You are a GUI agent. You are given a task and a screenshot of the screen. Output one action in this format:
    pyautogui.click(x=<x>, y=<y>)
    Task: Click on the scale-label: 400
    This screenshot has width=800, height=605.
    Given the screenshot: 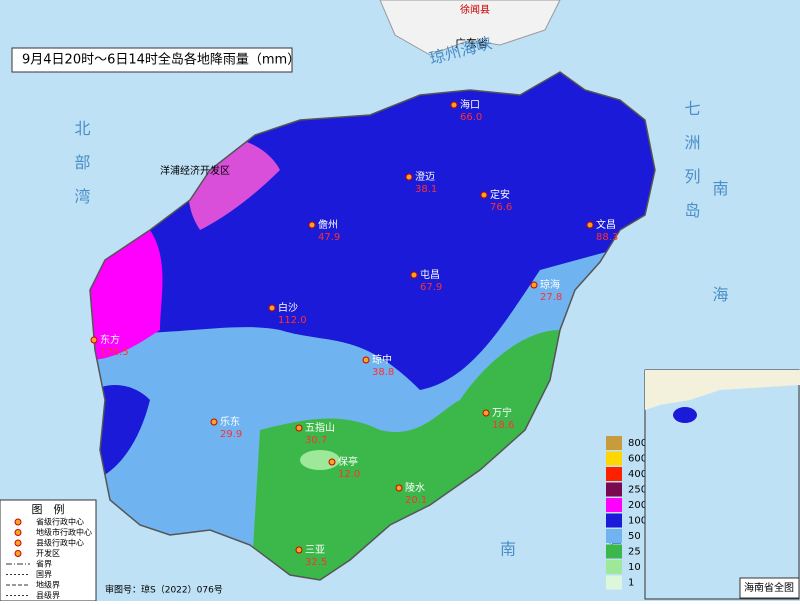 What is the action you would take?
    pyautogui.click(x=637, y=474)
    